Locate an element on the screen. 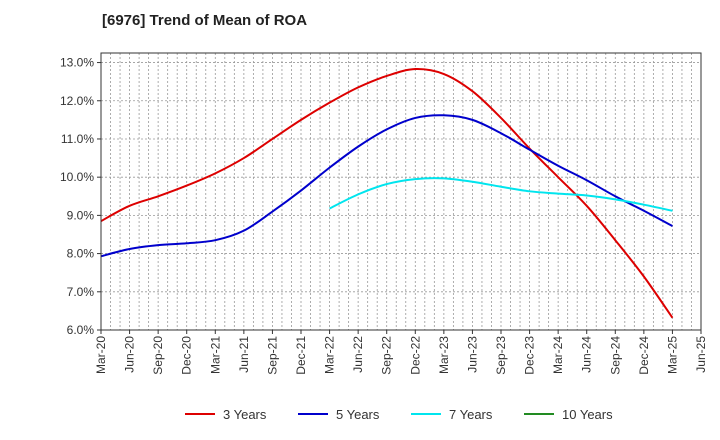  y-tick-label: 6.0% is located at coordinates (81, 330).